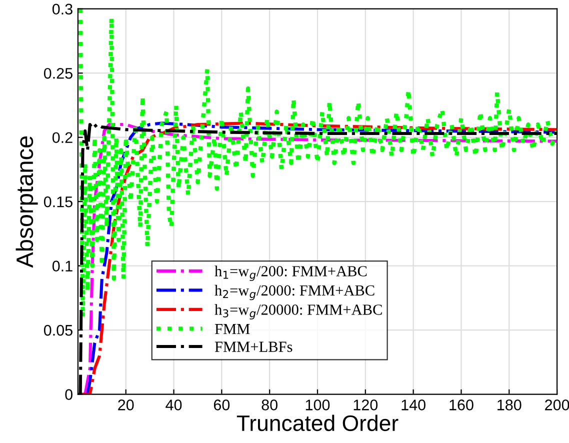 The height and width of the screenshot is (443, 569). Describe the element at coordinates (58, 330) in the screenshot. I see `y-tick-label: 0.05` at that location.